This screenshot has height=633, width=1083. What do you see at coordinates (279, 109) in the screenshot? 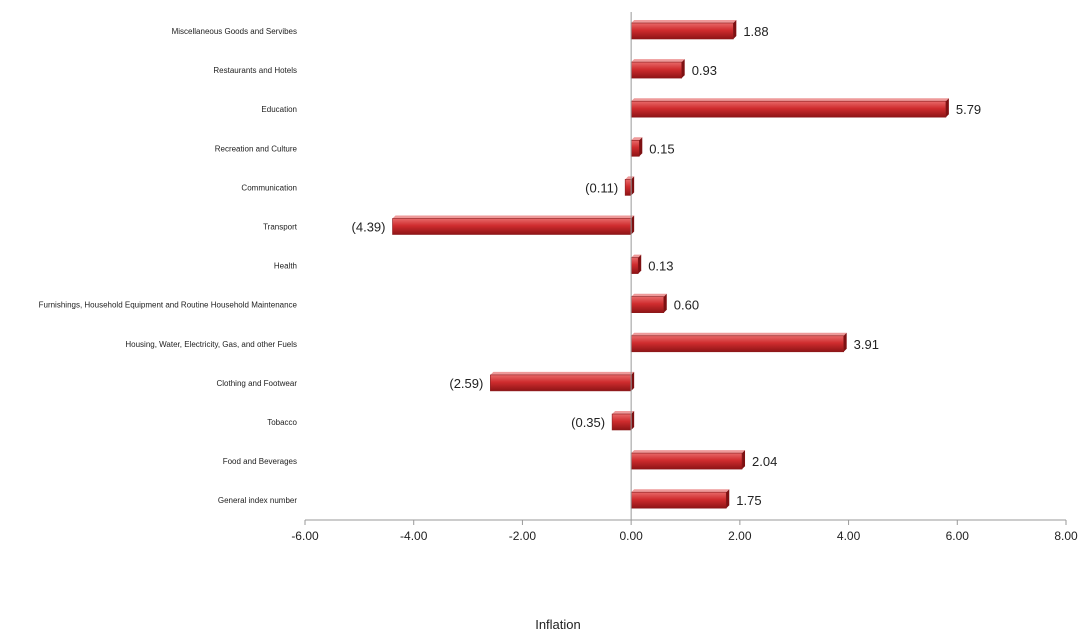
I see `category-label: Education` at bounding box center [279, 109].